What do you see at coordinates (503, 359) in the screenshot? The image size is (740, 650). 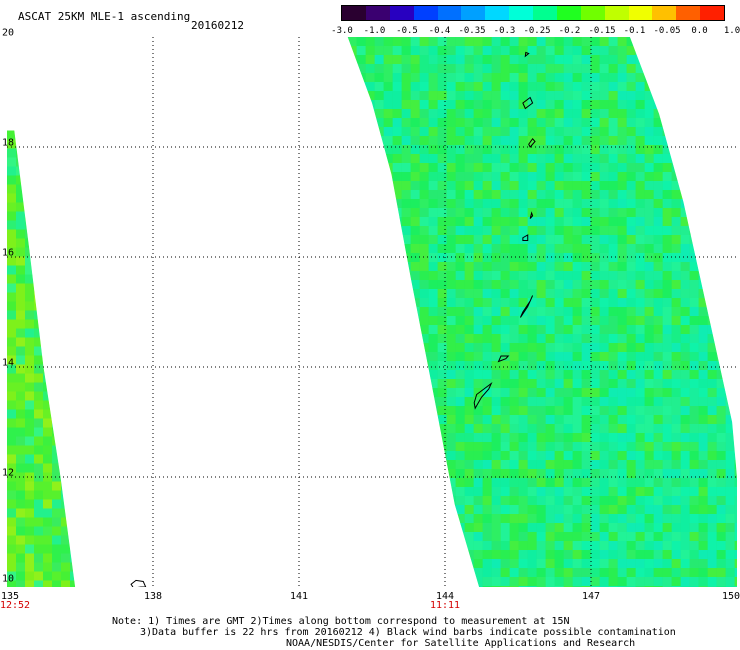 I see `island-outline-rota` at bounding box center [503, 359].